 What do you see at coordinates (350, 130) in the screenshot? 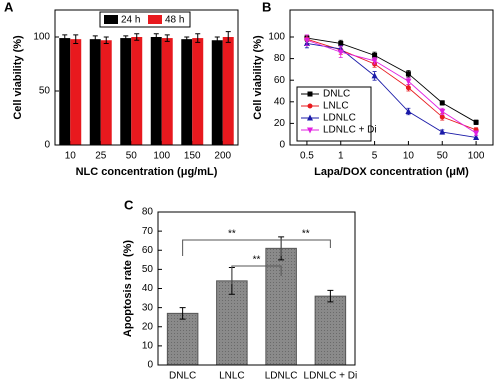
I see `legend-label: LDNLC + Di` at bounding box center [350, 130].